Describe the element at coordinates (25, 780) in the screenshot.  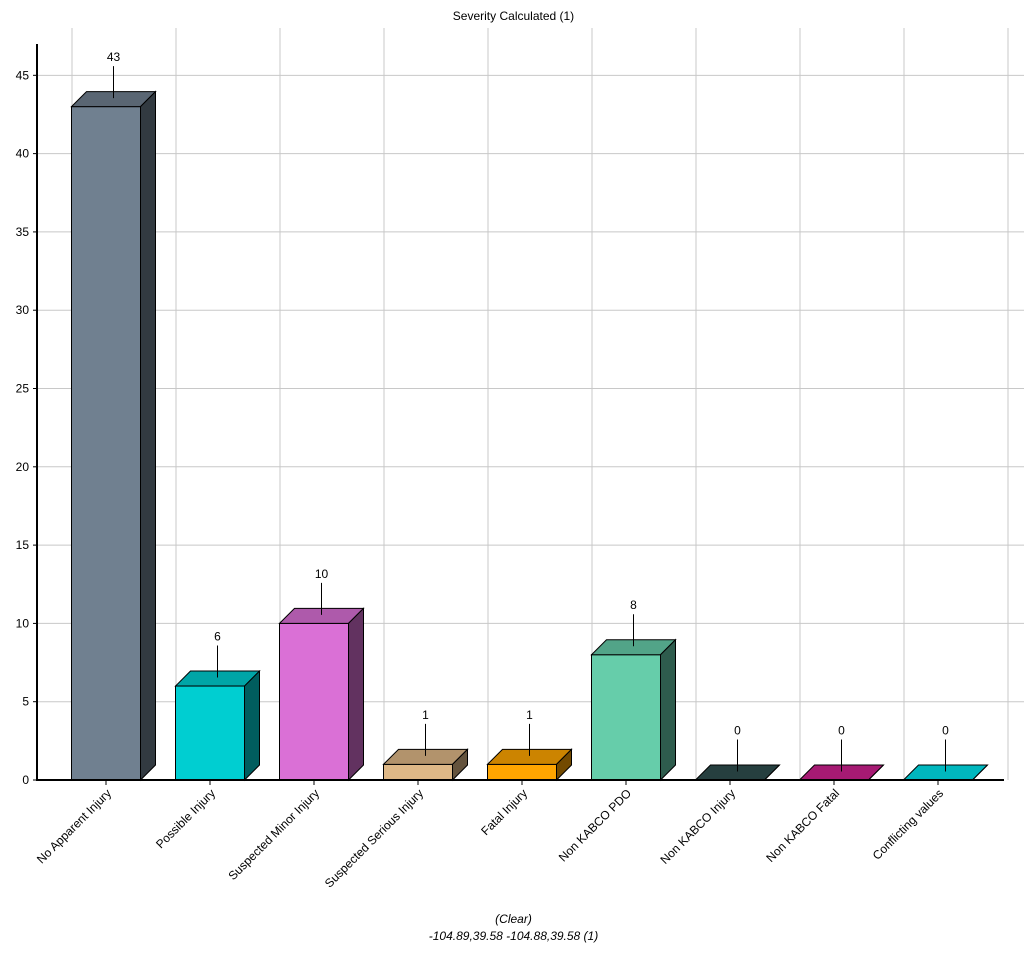
I see `y-tick-label: 0` at that location.